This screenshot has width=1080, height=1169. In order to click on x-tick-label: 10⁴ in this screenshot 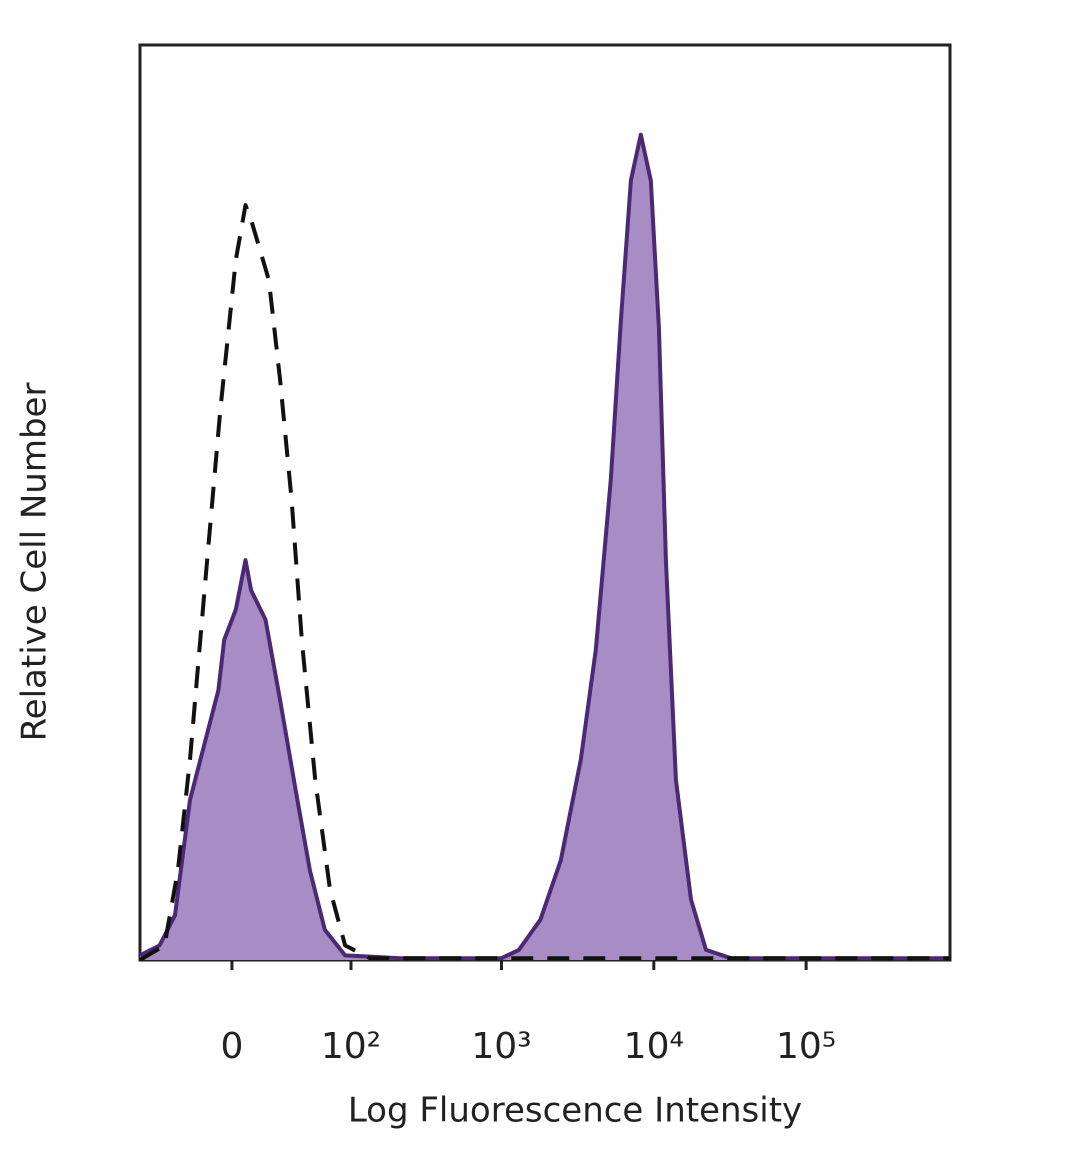, I will do `click(654, 1046)`.